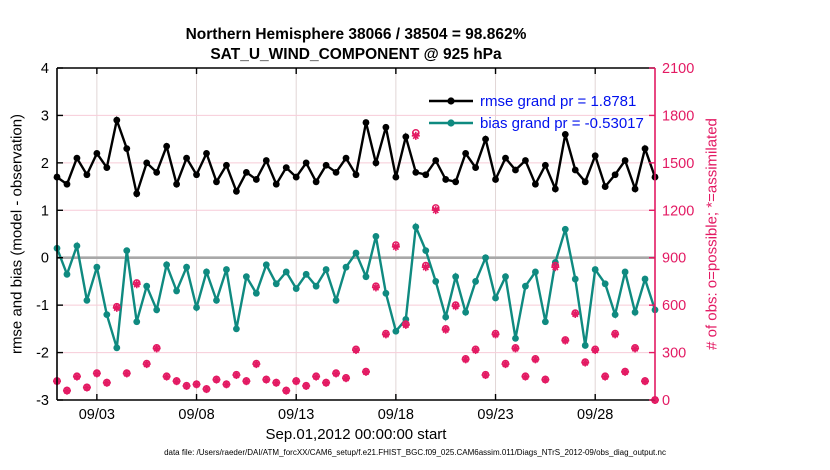  What do you see at coordinates (451, 101) in the screenshot?
I see `rmse-legend-marker` at bounding box center [451, 101].